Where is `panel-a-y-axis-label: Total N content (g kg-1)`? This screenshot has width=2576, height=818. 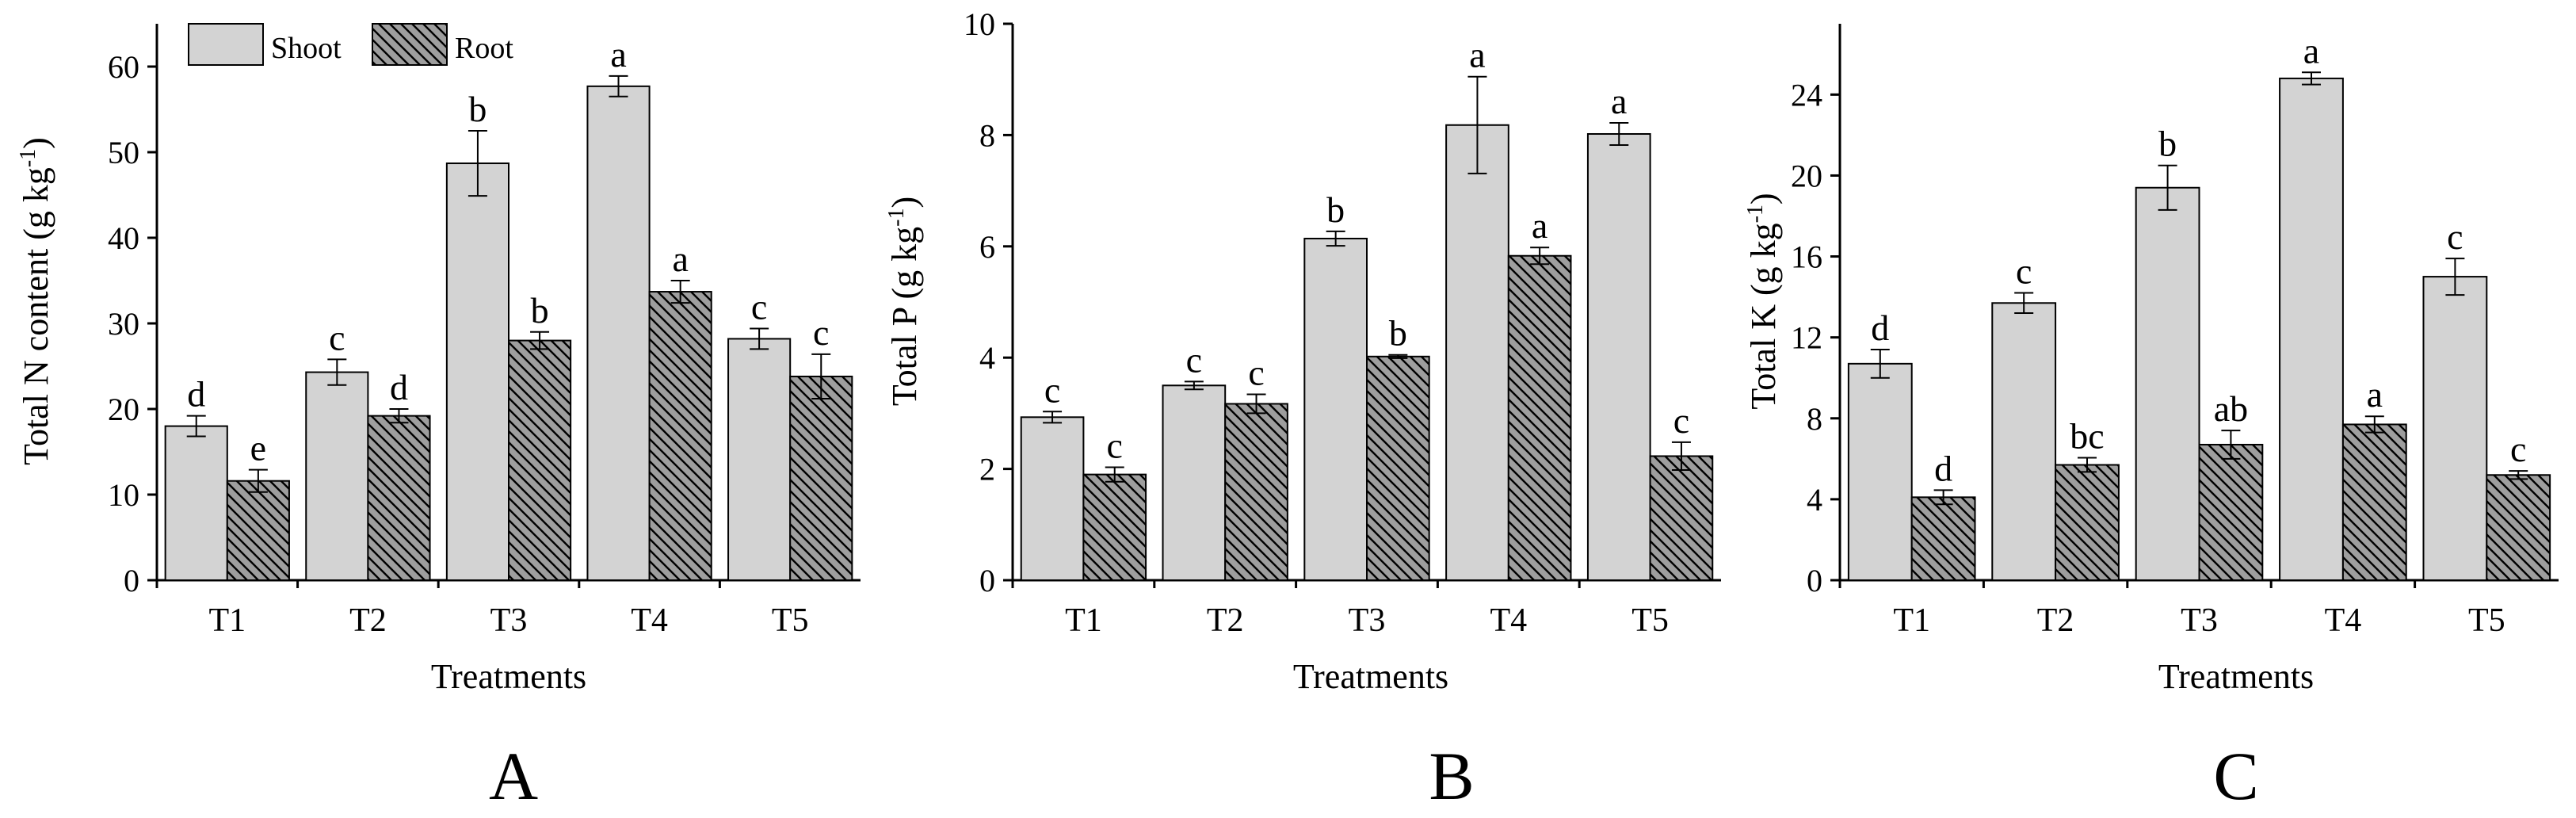 panel-a-y-axis-label: Total N content (g kg-1) is located at coordinates (35, 301).